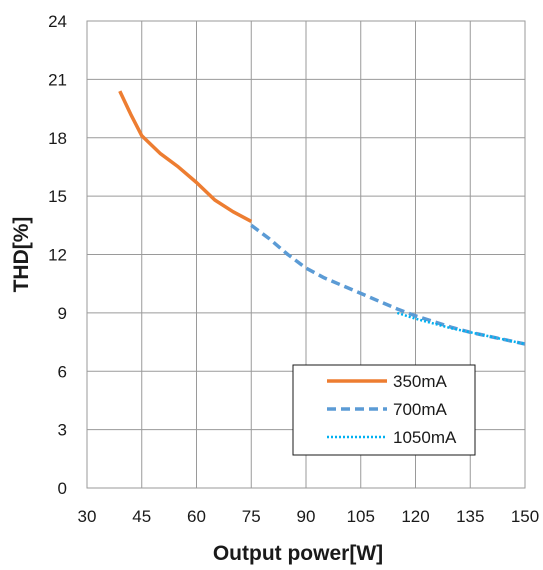 The width and height of the screenshot is (543, 570). What do you see at coordinates (415, 516) in the screenshot?
I see `x-tick-label: 120` at bounding box center [415, 516].